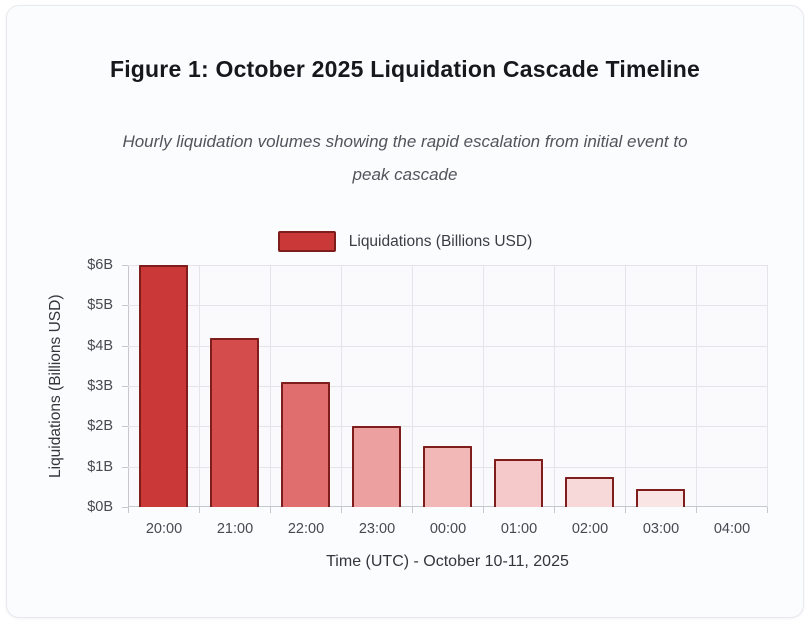 This screenshot has width=810, height=626. I want to click on x-tick-label: 00:00, so click(448, 529).